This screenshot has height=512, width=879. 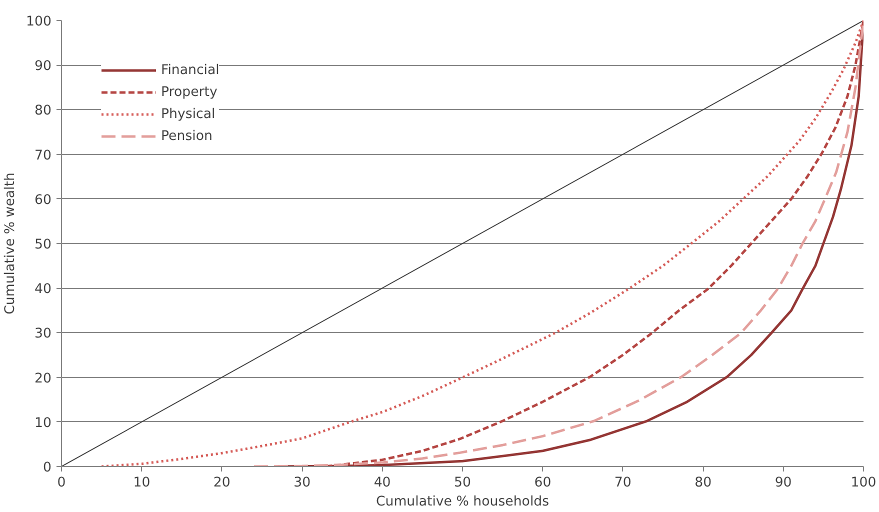 What do you see at coordinates (623, 483) in the screenshot?
I see `x-tick-label: 70` at bounding box center [623, 483].